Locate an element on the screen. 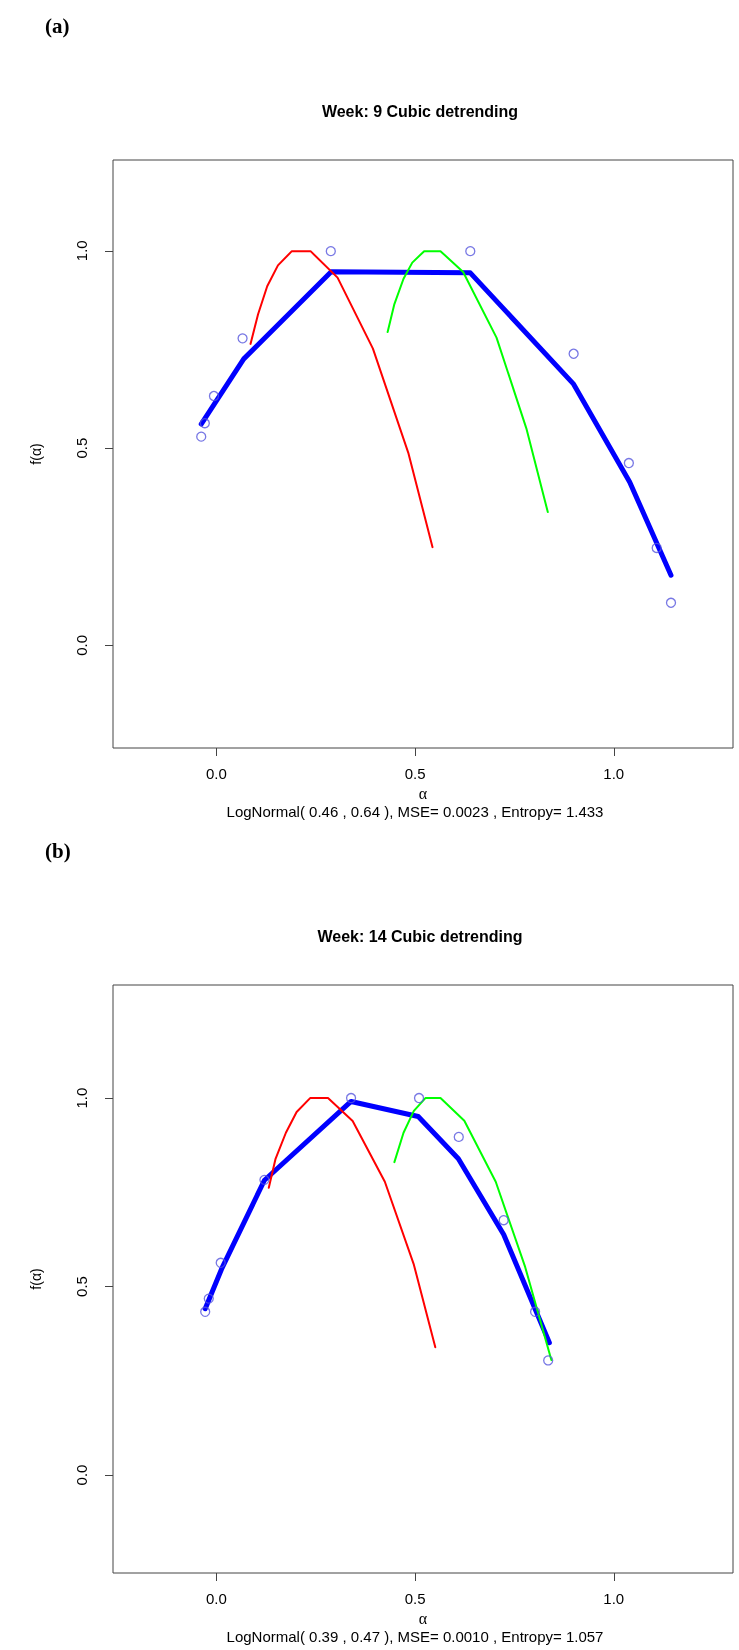 The image size is (739, 1650). chart-subtitle: (a) is located at coordinates (57, 25).